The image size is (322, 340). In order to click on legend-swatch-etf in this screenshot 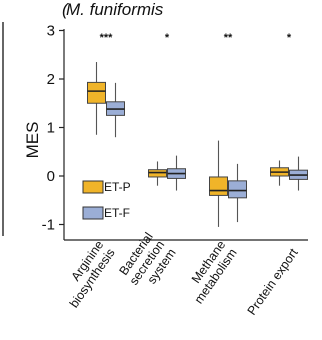, I will do `click(93, 213)`.